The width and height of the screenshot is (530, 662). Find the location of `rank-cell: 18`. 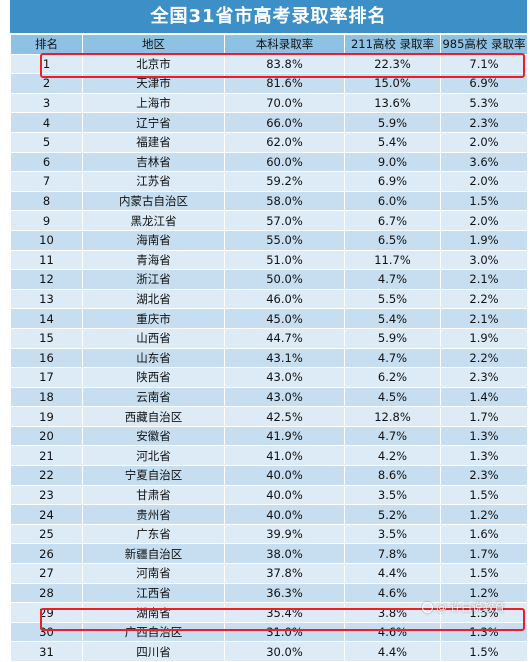

rank-cell: 18 is located at coordinates (46, 397).